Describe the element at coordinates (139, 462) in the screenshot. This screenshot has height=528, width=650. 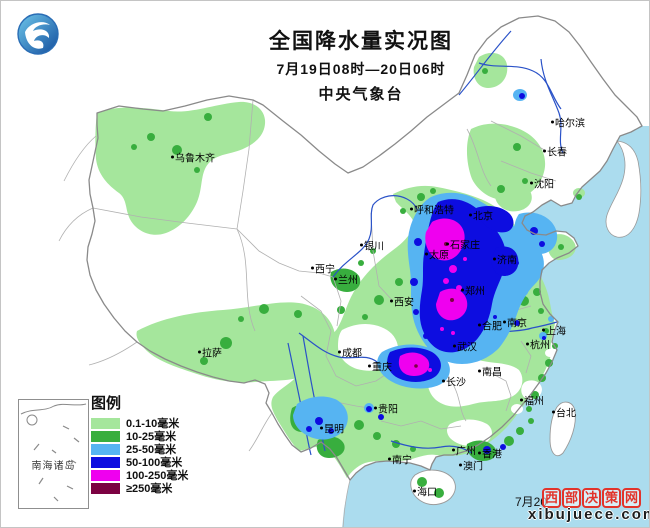
I see `legend-item: 50-100毫米` at that location.